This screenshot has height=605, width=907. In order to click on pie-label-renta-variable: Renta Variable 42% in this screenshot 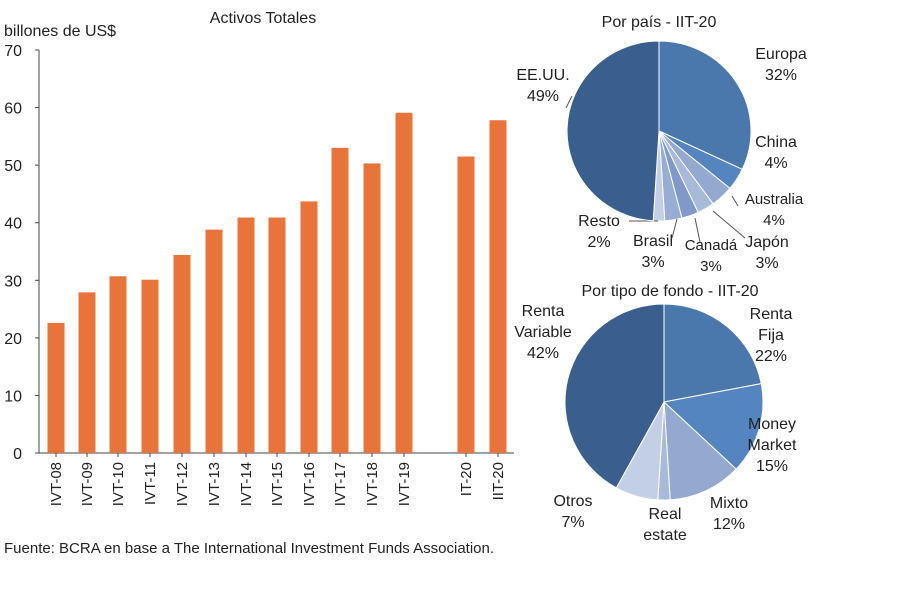, I will do `click(543, 332)`.